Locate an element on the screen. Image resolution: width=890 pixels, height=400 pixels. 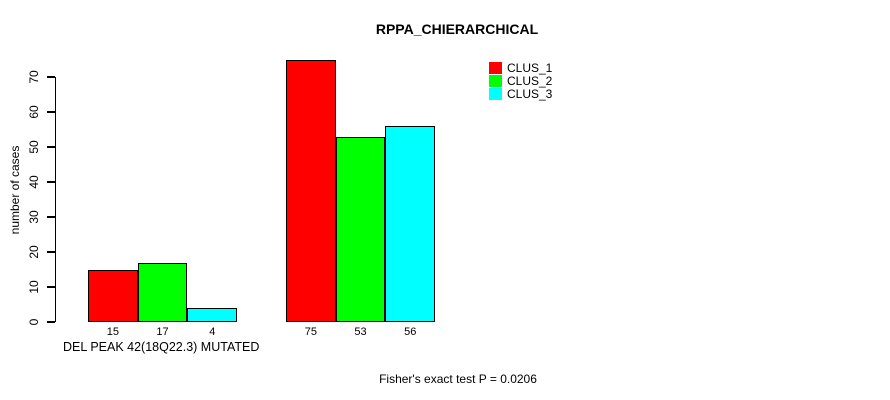
bar-clus_3-group1 is located at coordinates (212, 315).